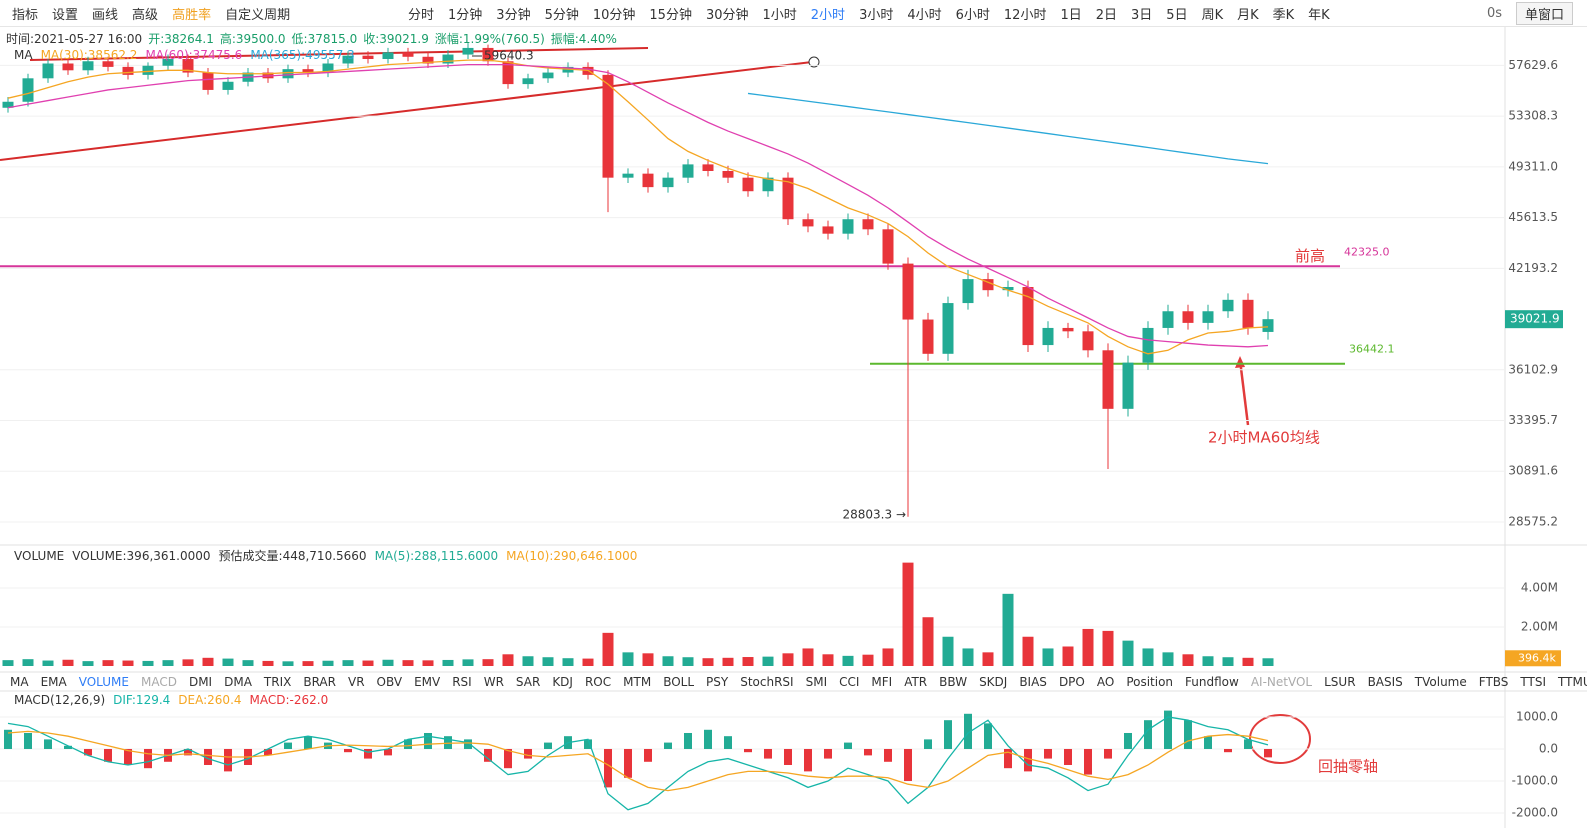 This screenshot has width=1587, height=828. I want to click on period-button: 1分钟, so click(465, 15).